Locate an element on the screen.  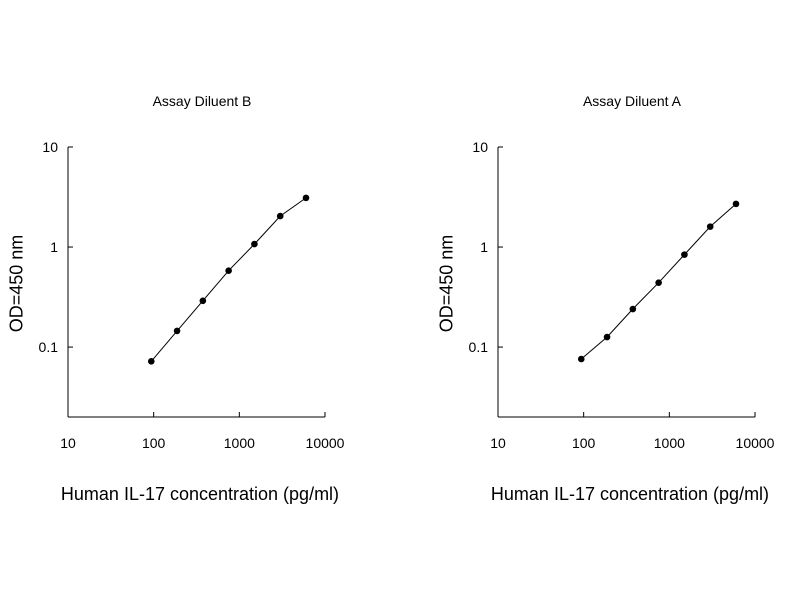
series-line is located at coordinates (228, 279).